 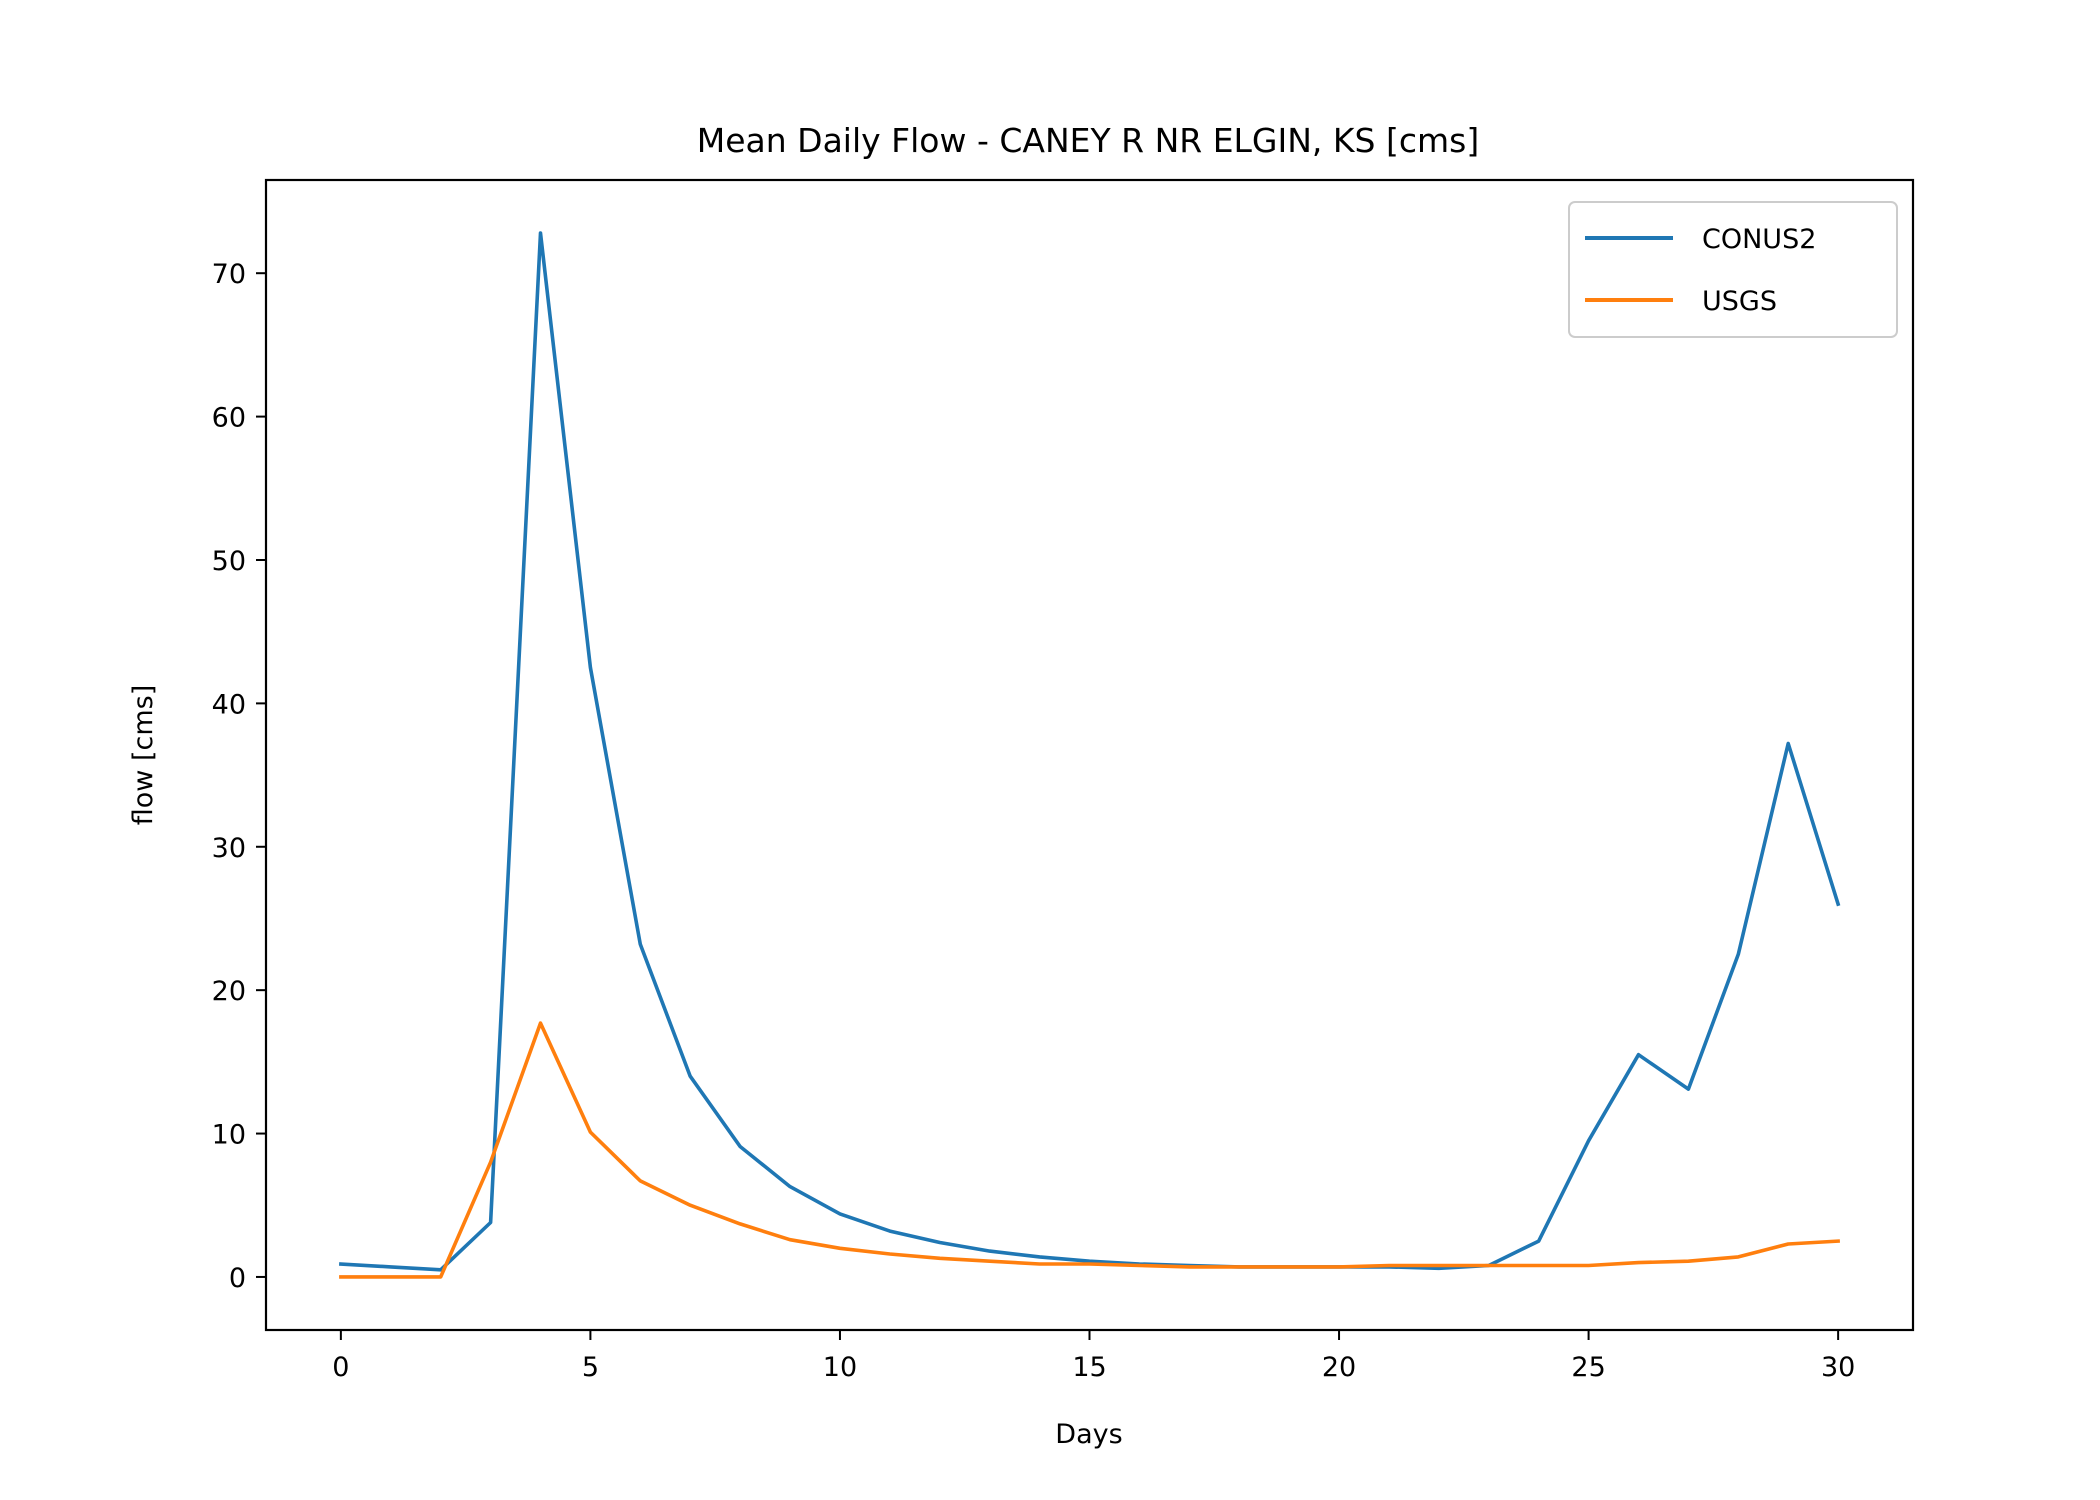 I want to click on legend-label: CONUS2, so click(x=1759, y=239).